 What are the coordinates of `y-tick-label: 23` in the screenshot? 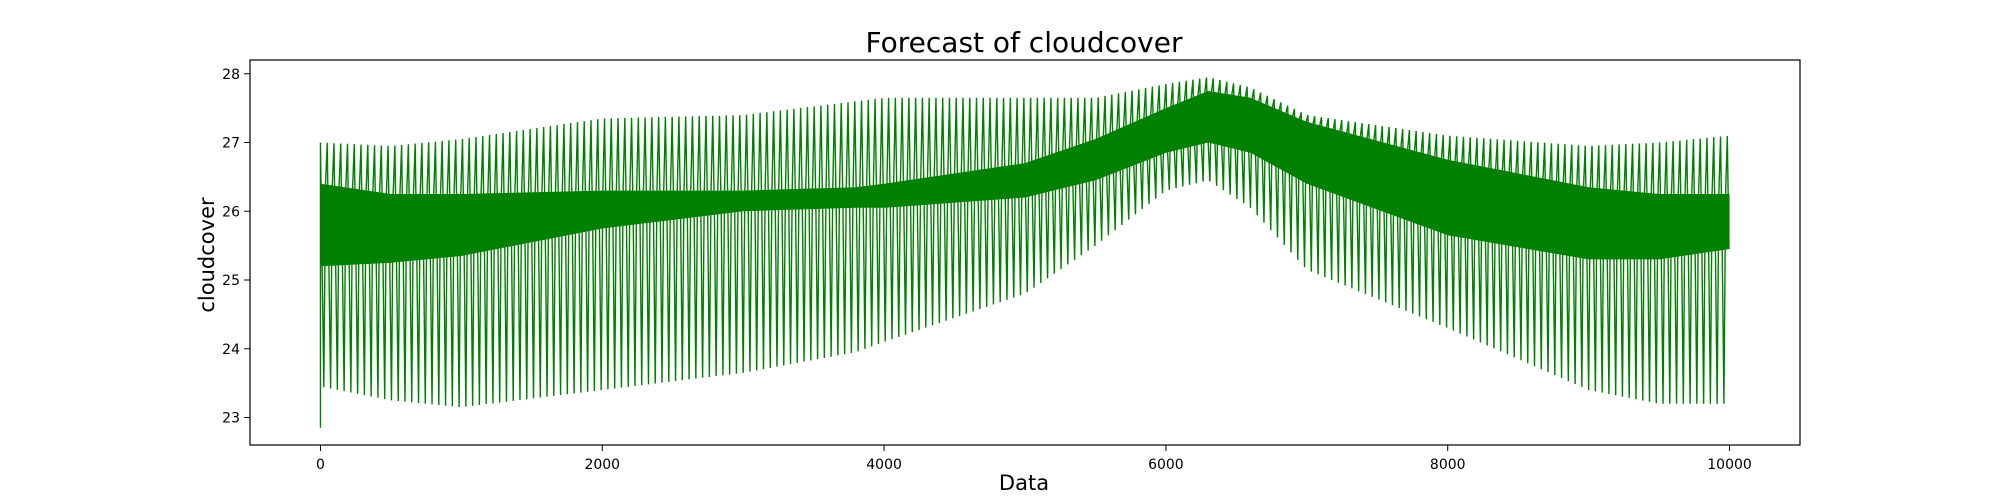 It's located at (231, 419).